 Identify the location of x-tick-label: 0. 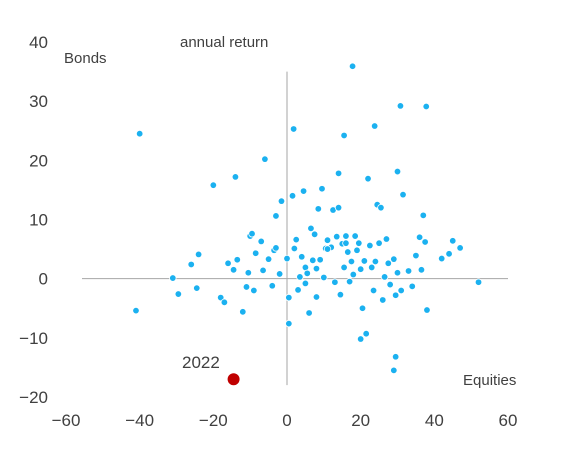
(286, 420).